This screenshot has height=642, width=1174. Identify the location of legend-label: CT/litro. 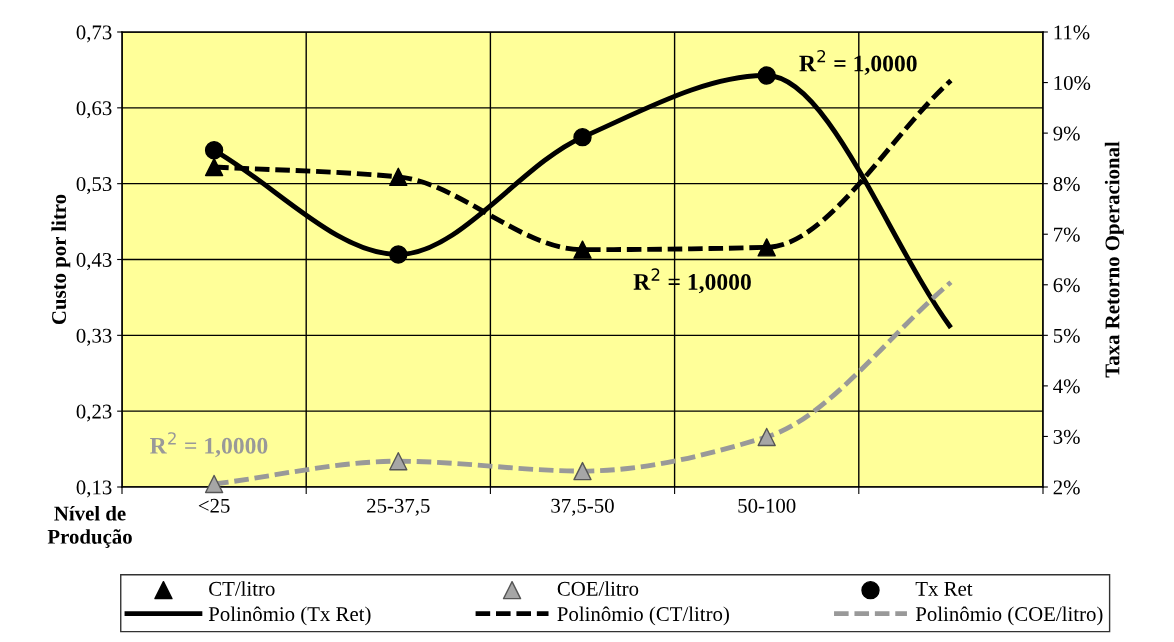
(242, 588).